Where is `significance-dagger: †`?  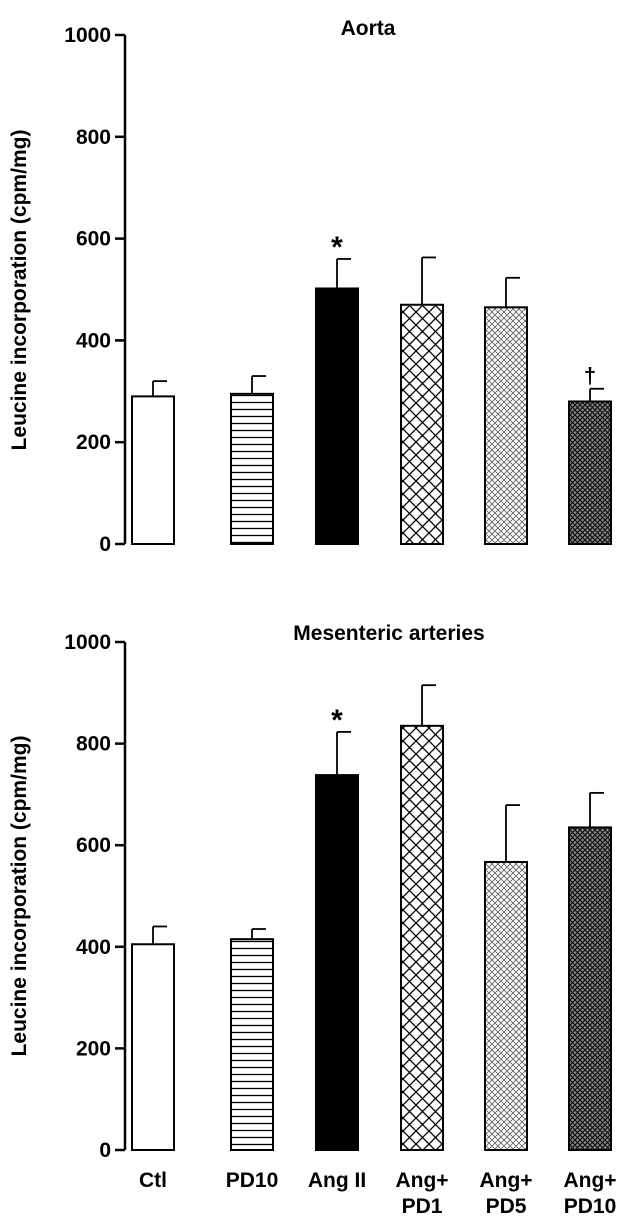
significance-dagger: † is located at coordinates (590, 375).